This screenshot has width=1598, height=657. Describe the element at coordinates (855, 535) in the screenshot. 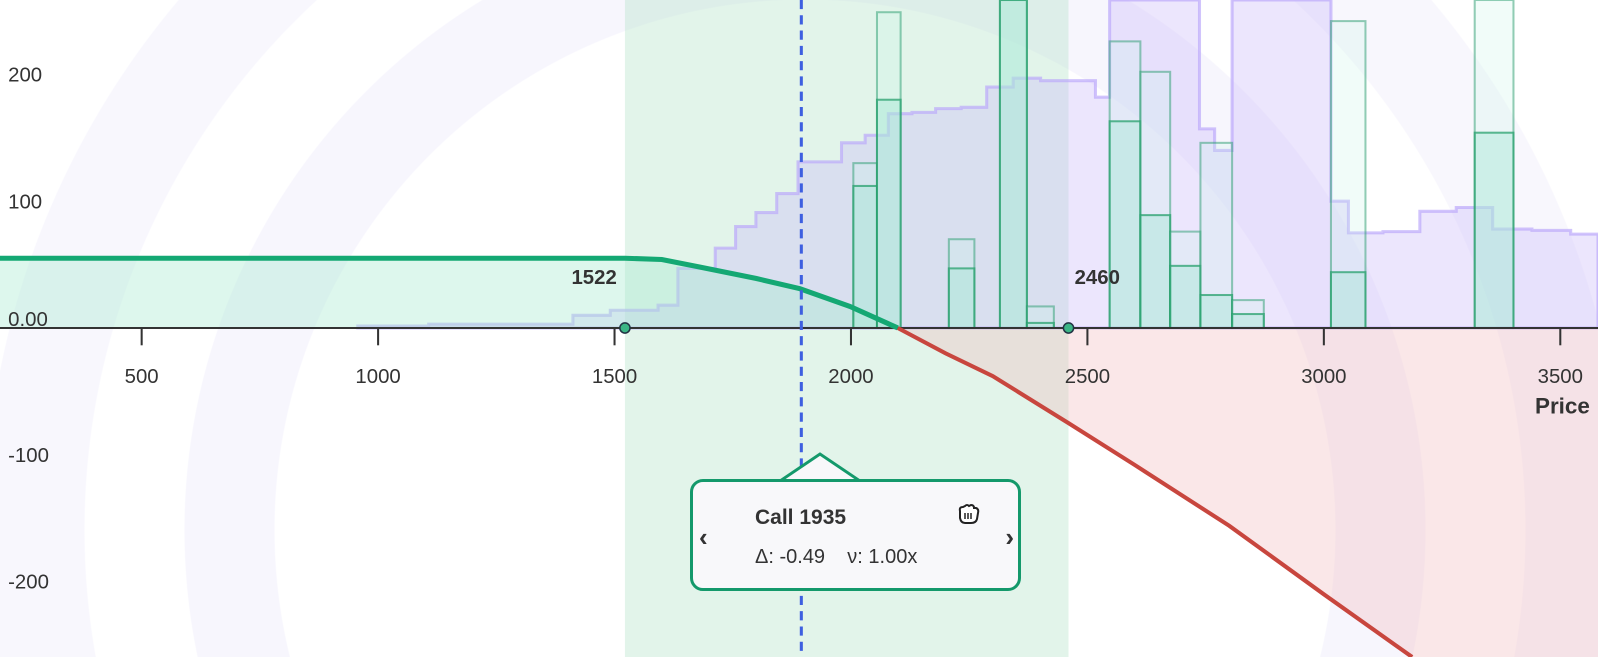

I see `option-tooltip: ‹ Call 1935 Δ: -0.49 ν: 1.00x ›` at that location.